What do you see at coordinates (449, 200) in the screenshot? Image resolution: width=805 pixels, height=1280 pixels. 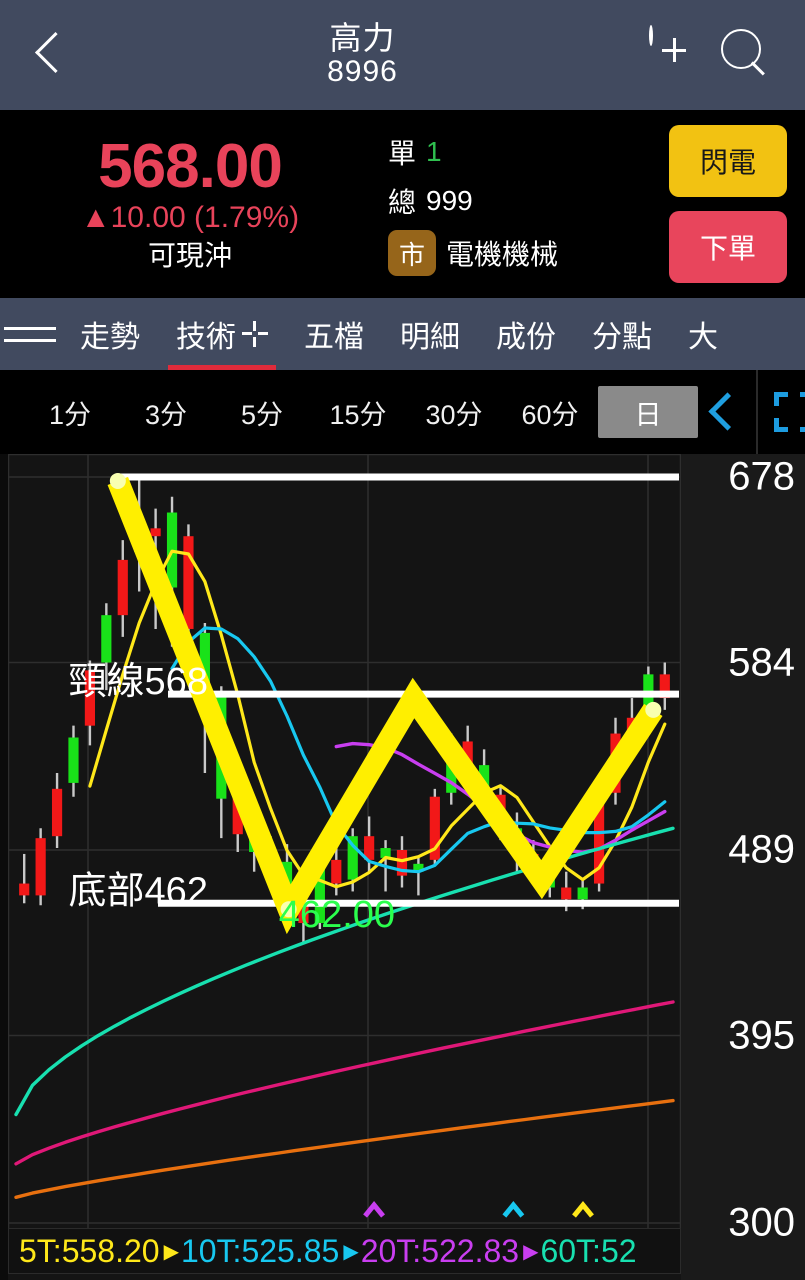 I see `total-qty-value: 999` at bounding box center [449, 200].